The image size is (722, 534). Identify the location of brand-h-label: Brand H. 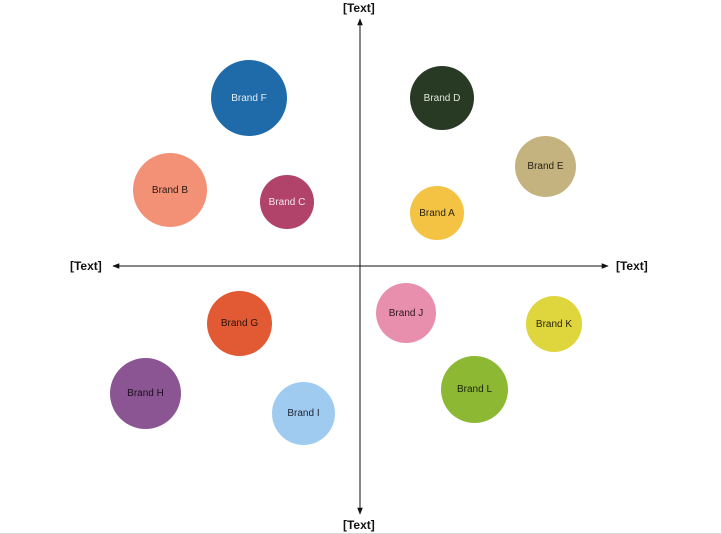
(145, 393).